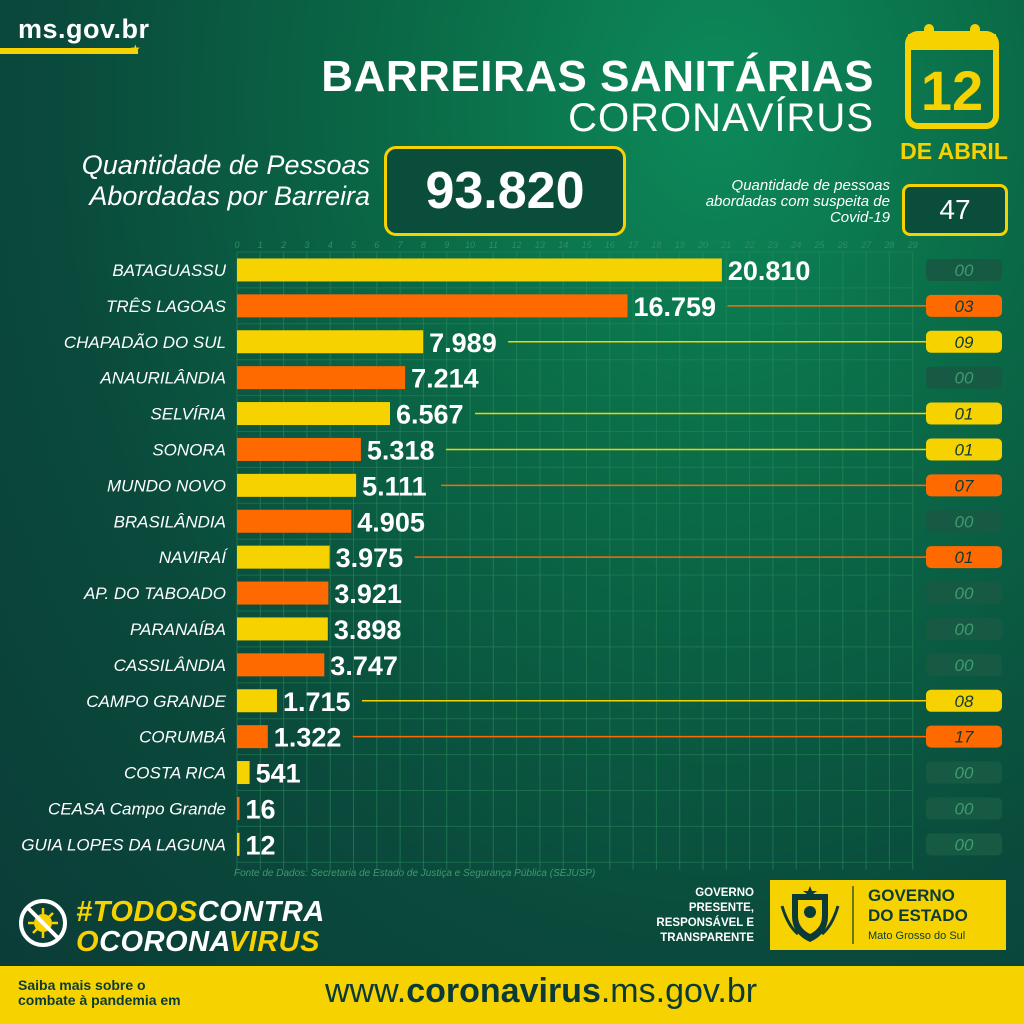 This screenshot has width=1024, height=1024. What do you see at coordinates (394, 486) in the screenshot?
I see `value-label: 5.111` at bounding box center [394, 486].